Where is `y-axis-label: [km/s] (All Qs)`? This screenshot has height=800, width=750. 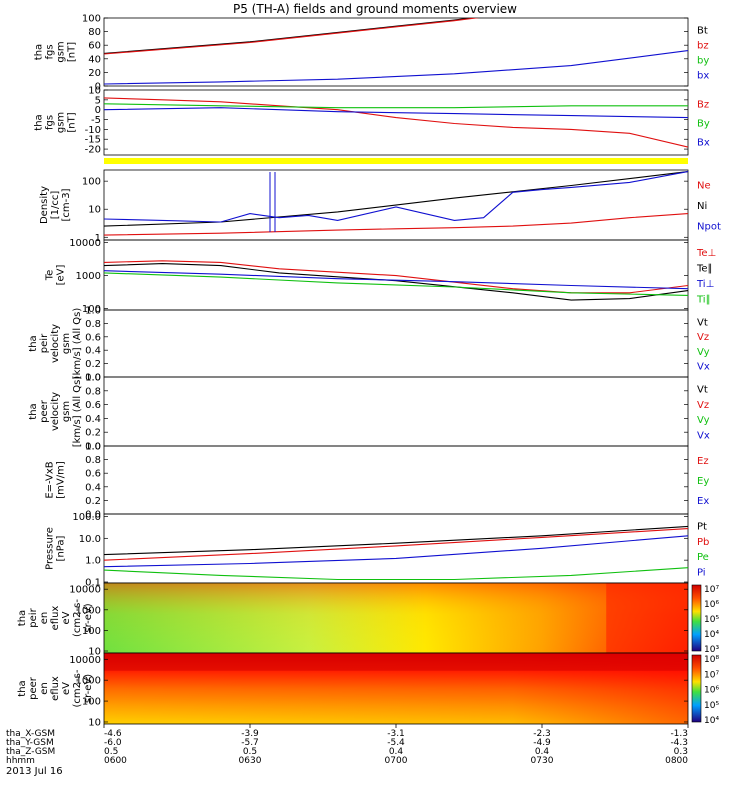
y-axis-label: [km/s] (All Qs) is located at coordinates (77, 344).